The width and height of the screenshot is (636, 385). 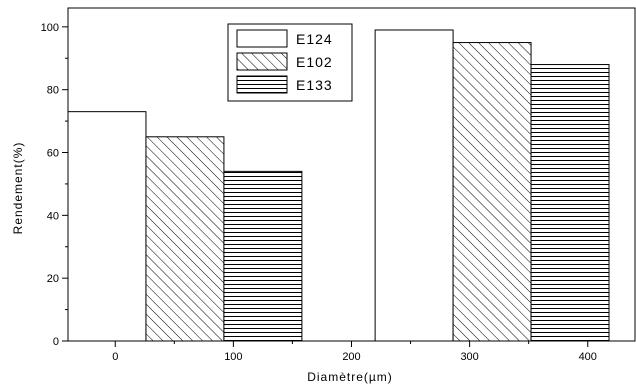 What do you see at coordinates (53, 154) in the screenshot?
I see `y-tick-label: 60` at bounding box center [53, 154].